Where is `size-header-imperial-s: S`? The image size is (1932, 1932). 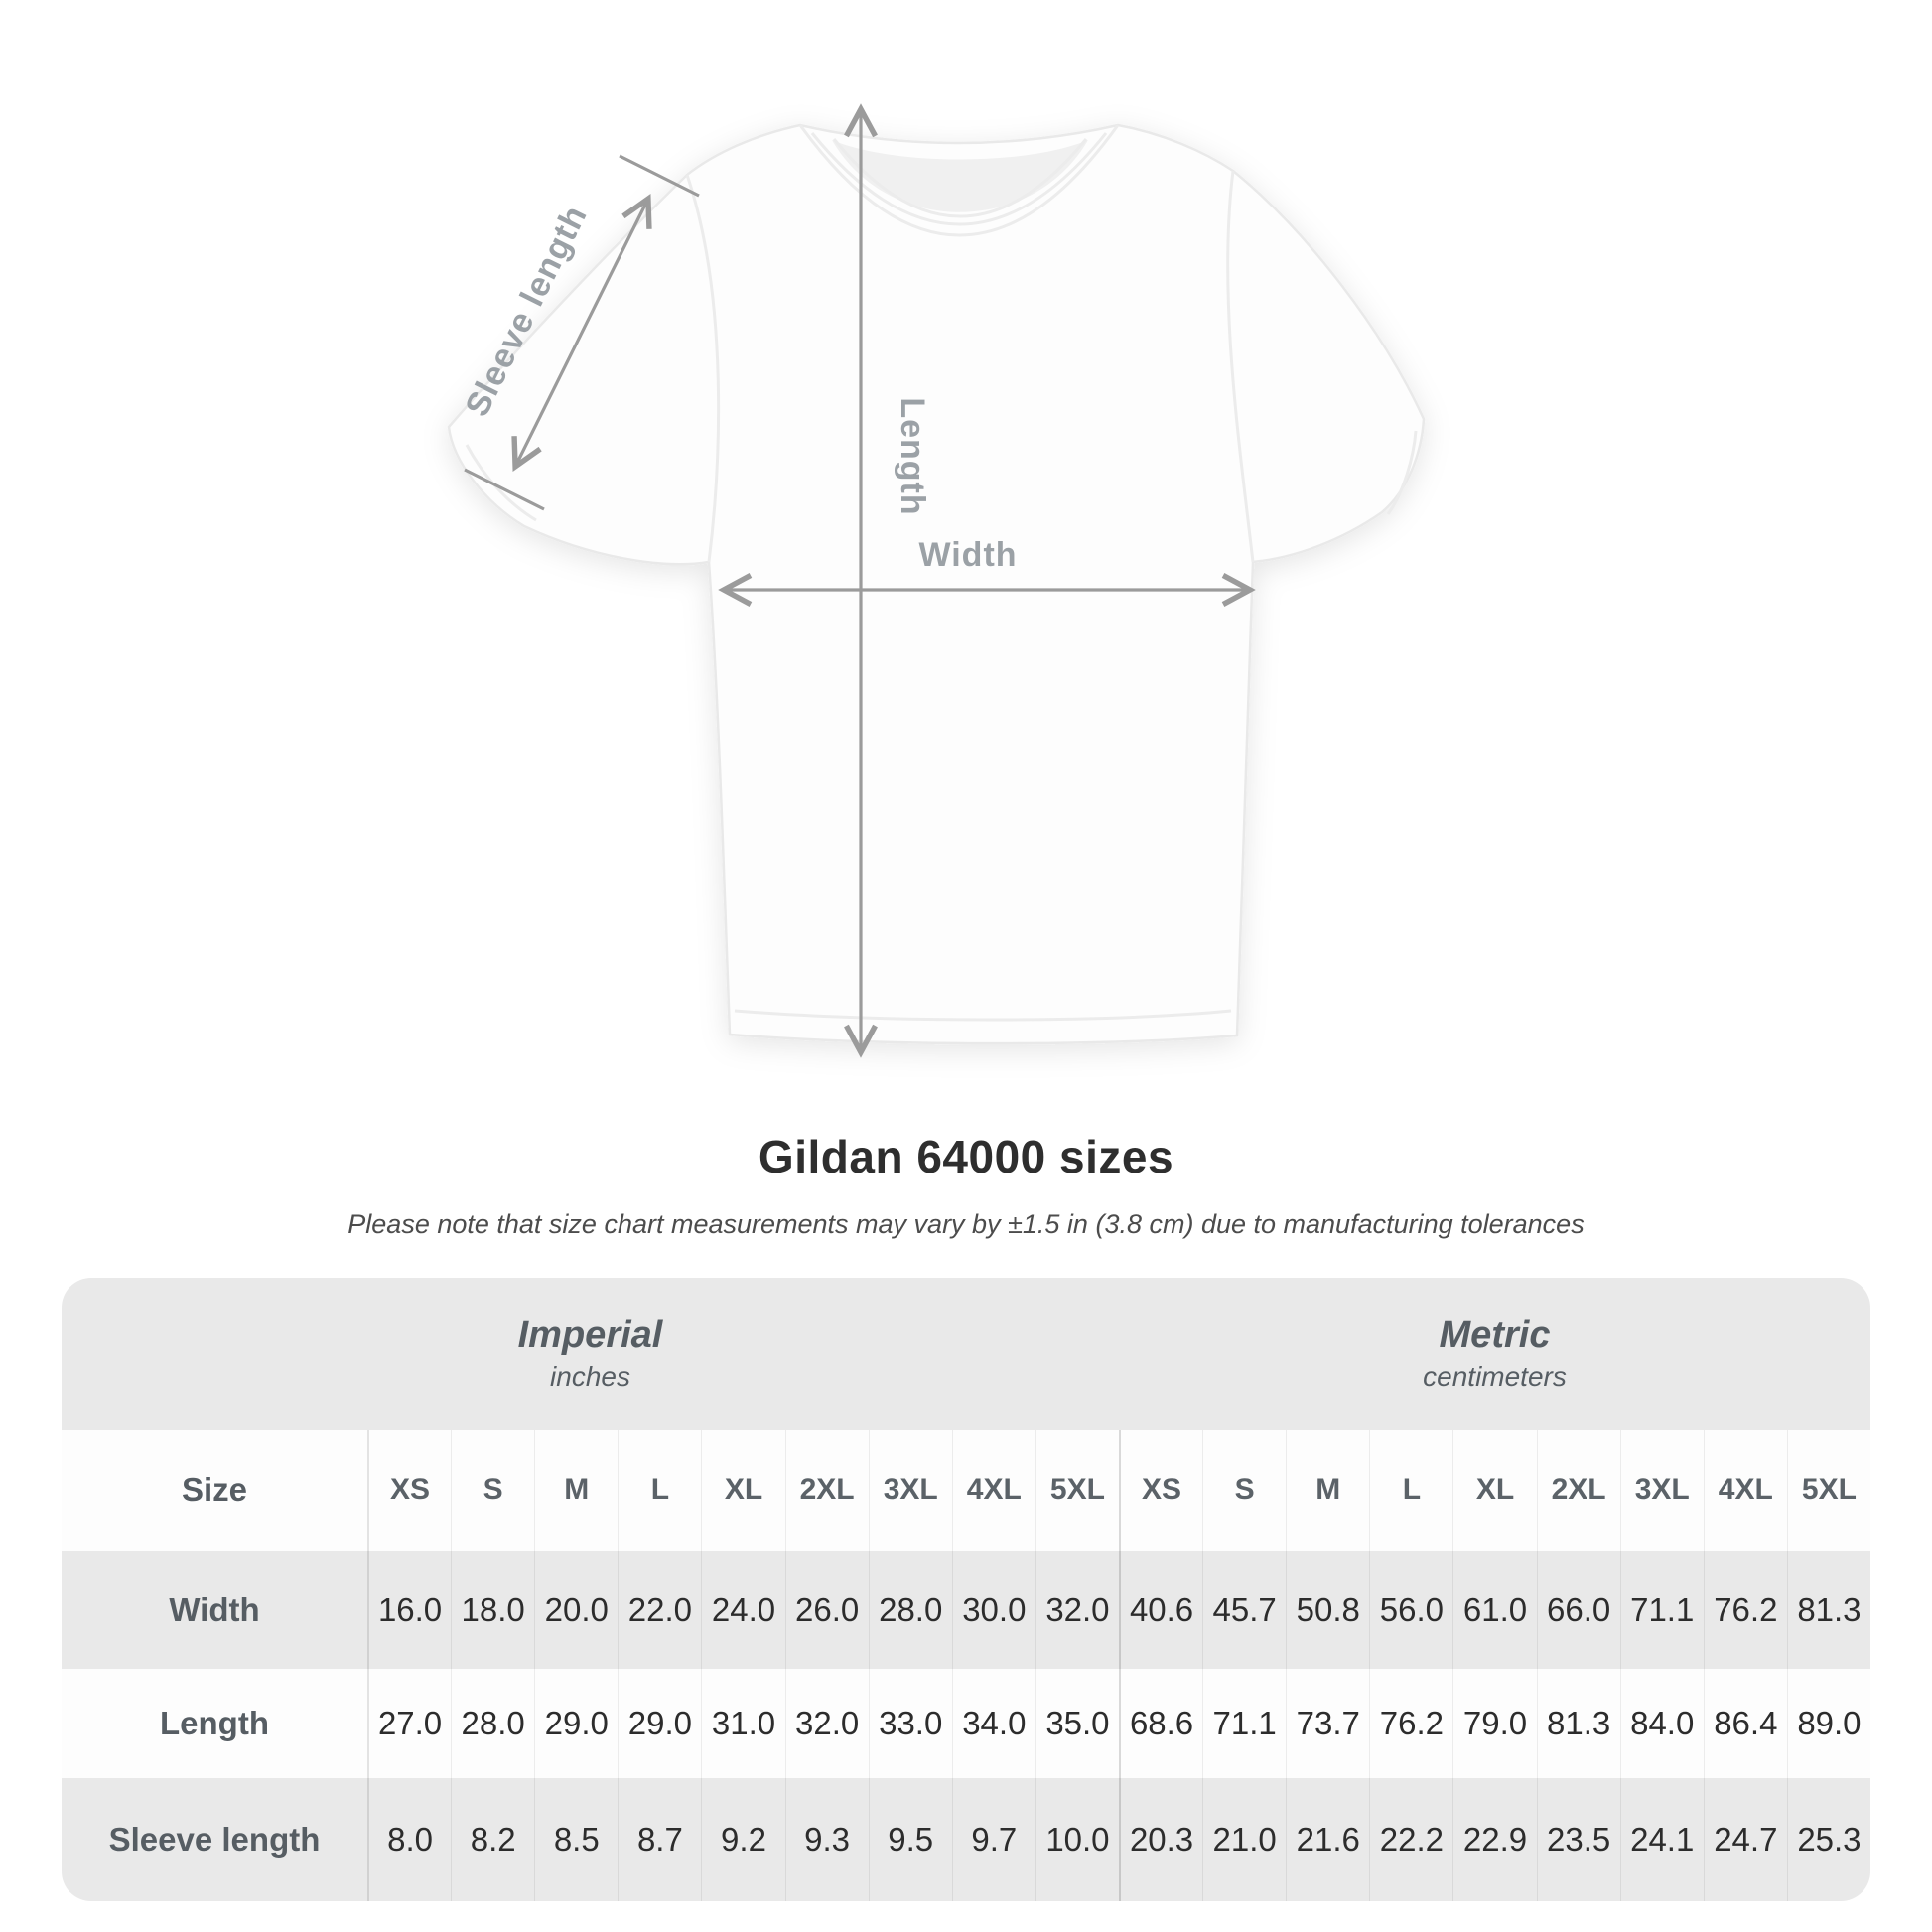
size-header-imperial-s: S is located at coordinates (493, 1491).